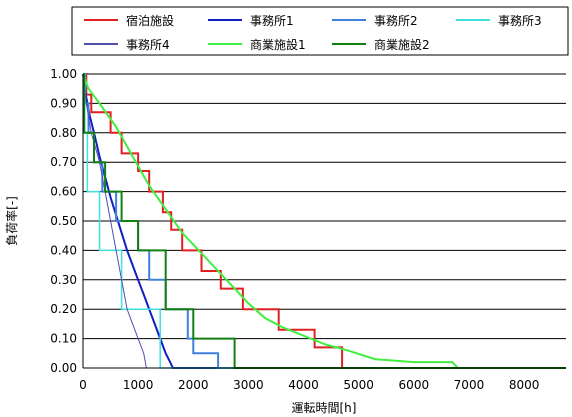 The image size is (572, 417). Describe the element at coordinates (63, 309) in the screenshot. I see `y-tick-label: 0.20` at that location.